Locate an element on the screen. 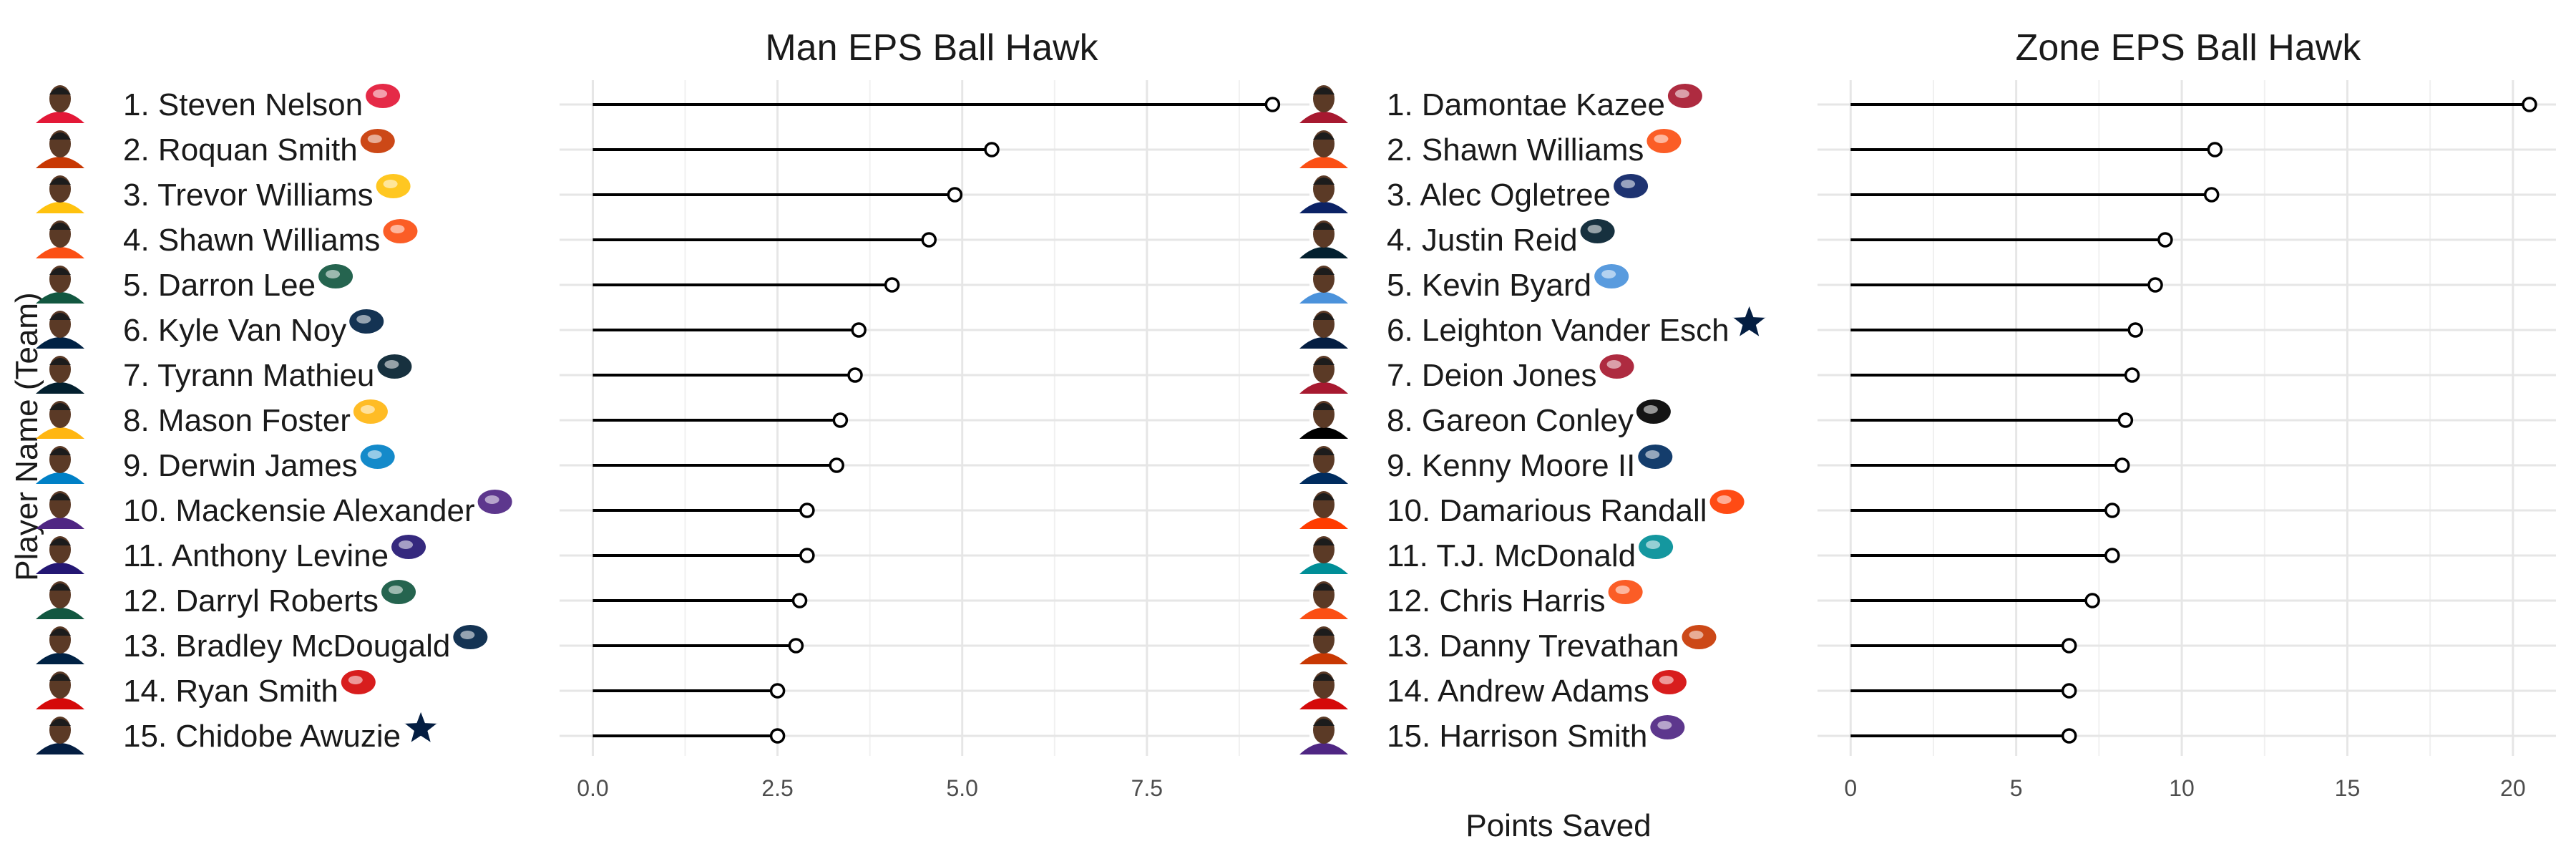 The image size is (2576, 859). player-label: 12. Darryl Roberts is located at coordinates (251, 600).